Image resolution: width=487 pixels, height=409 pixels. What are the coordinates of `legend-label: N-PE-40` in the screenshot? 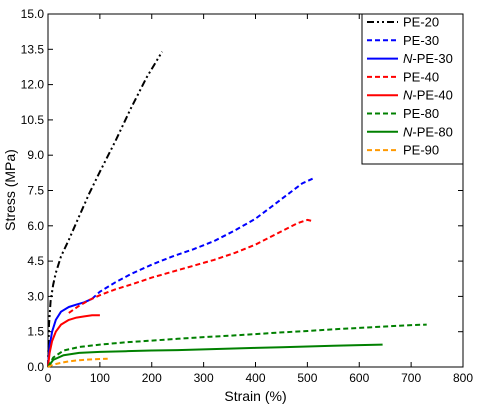 It's located at (428, 95).